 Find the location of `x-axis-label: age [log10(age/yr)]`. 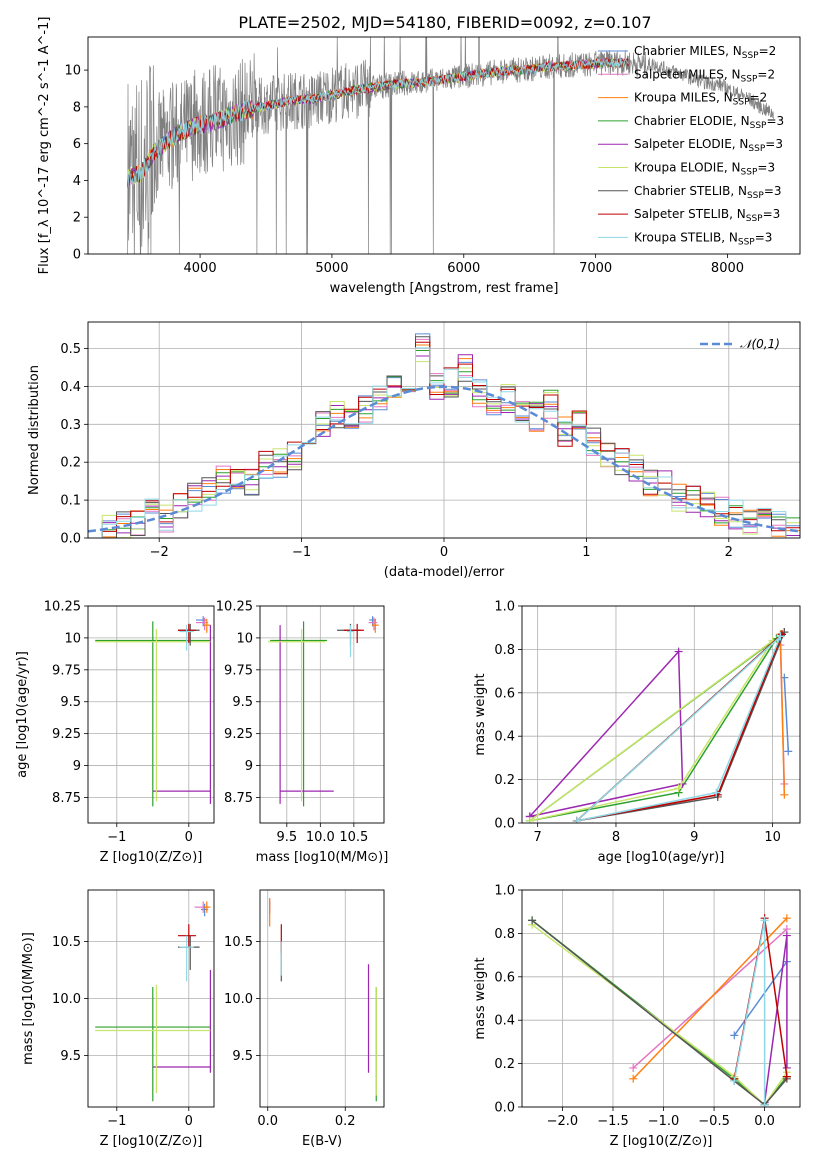

x-axis-label: age [log10(age/yr)] is located at coordinates (661, 857).